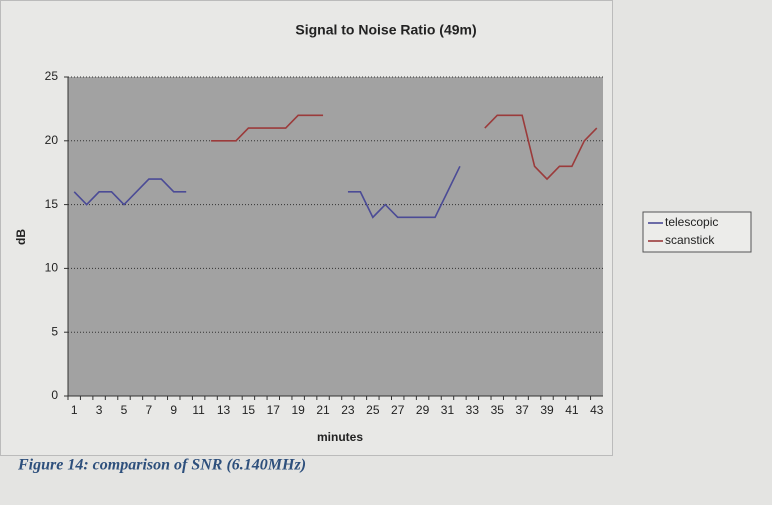 Image resolution: width=772 pixels, height=505 pixels. I want to click on x-tick-label: 27, so click(398, 410).